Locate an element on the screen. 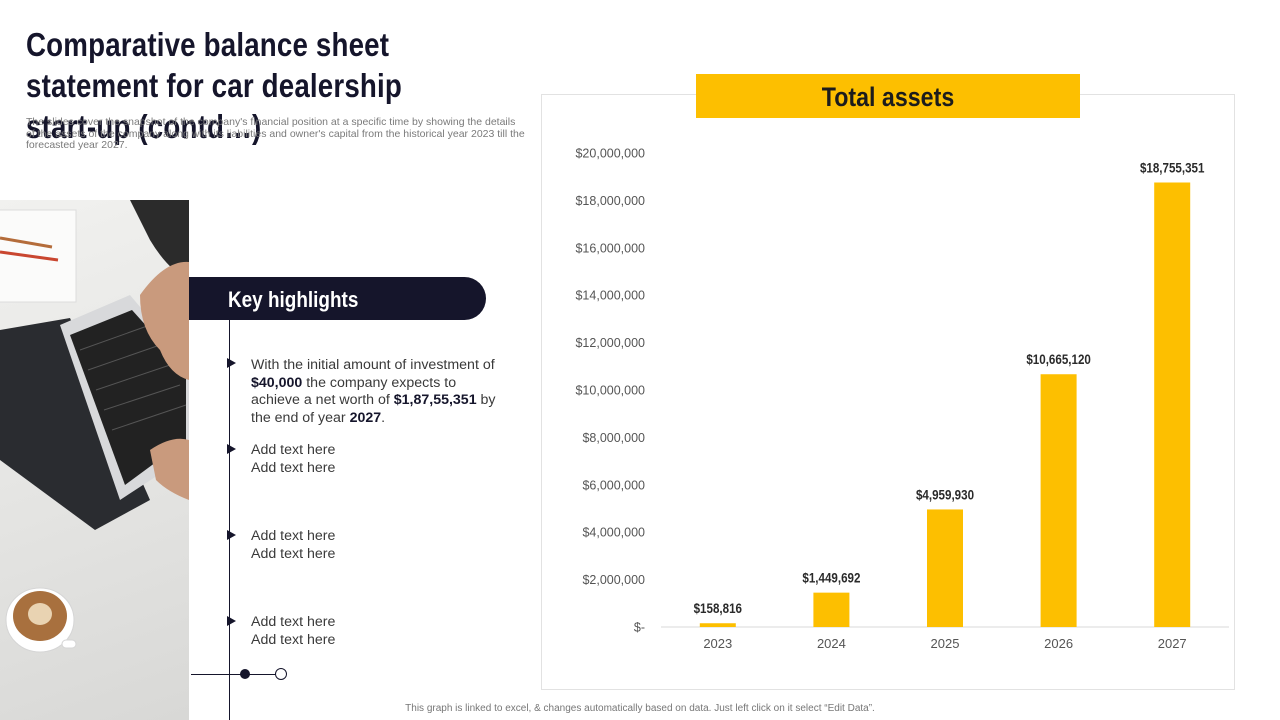 Image resolution: width=1280 pixels, height=720 pixels. y-tick-label: $4,000,000 is located at coordinates (613, 533).